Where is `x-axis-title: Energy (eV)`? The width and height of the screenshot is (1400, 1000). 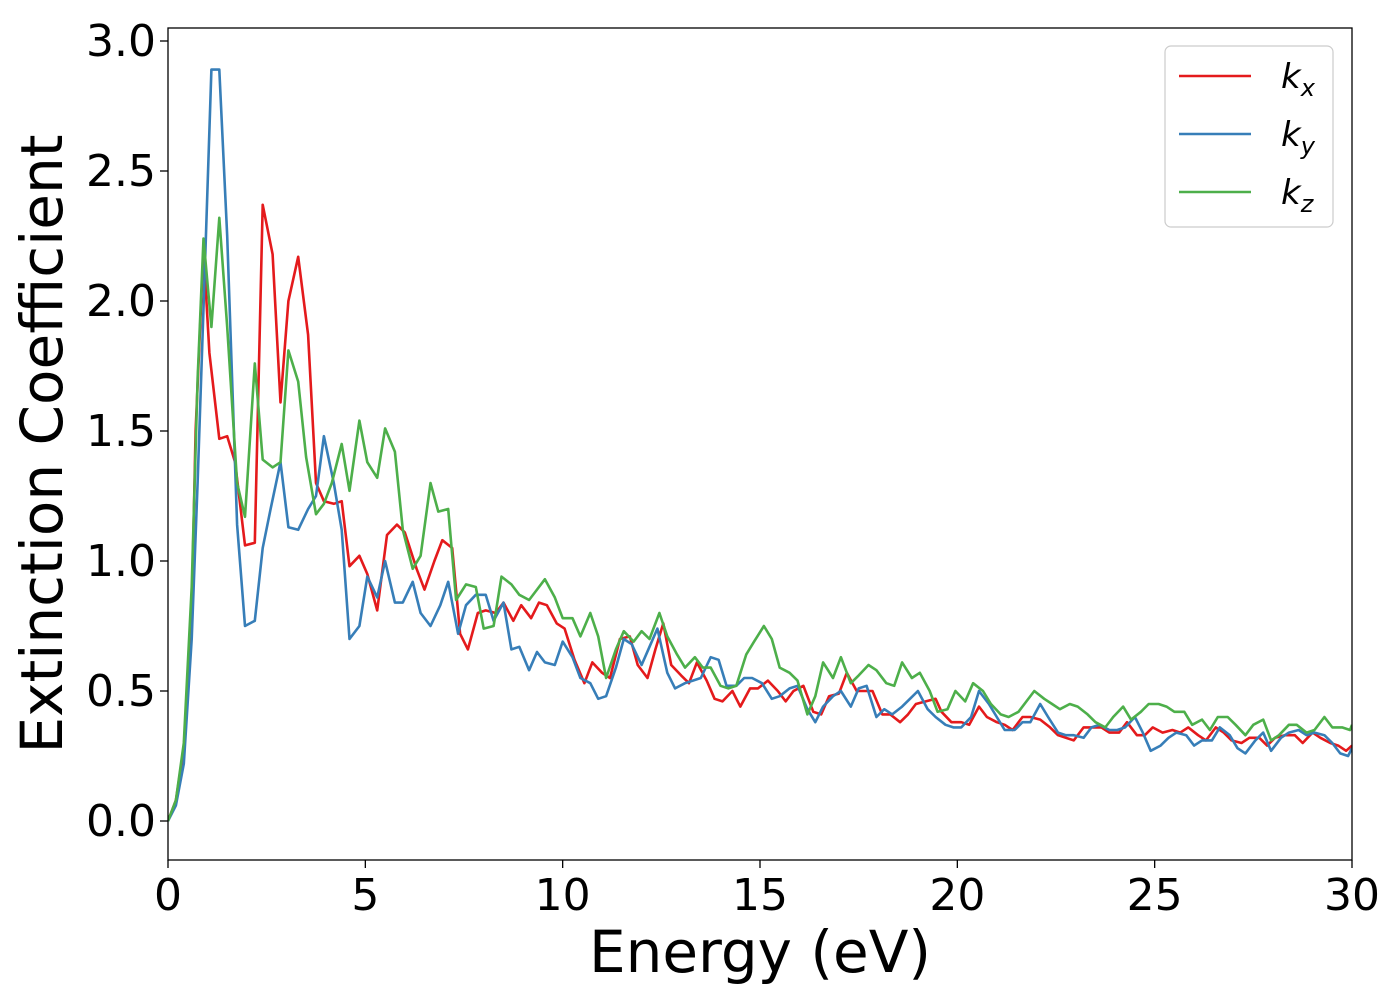 x-axis-title: Energy (eV) is located at coordinates (760, 952).